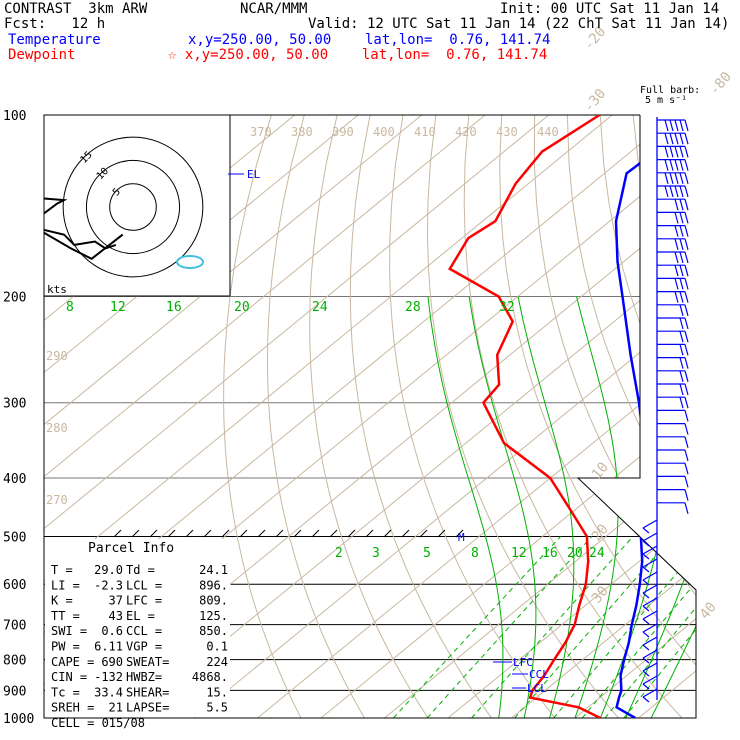 This screenshot has width=740, height=740. Describe the element at coordinates (190, 262) in the screenshot. I see `storm-motion-marker` at that location.